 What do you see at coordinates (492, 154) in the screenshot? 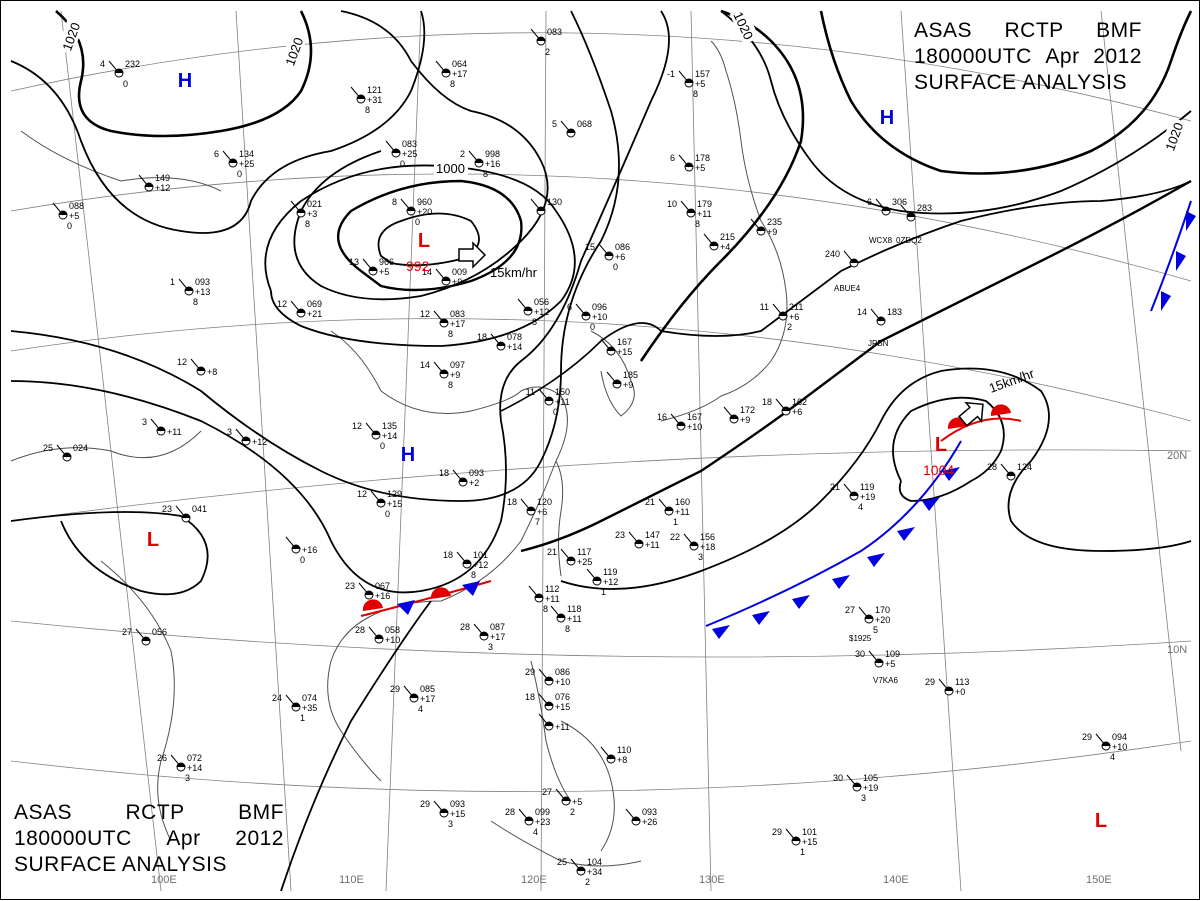
I see `station-pressure: 998` at bounding box center [492, 154].